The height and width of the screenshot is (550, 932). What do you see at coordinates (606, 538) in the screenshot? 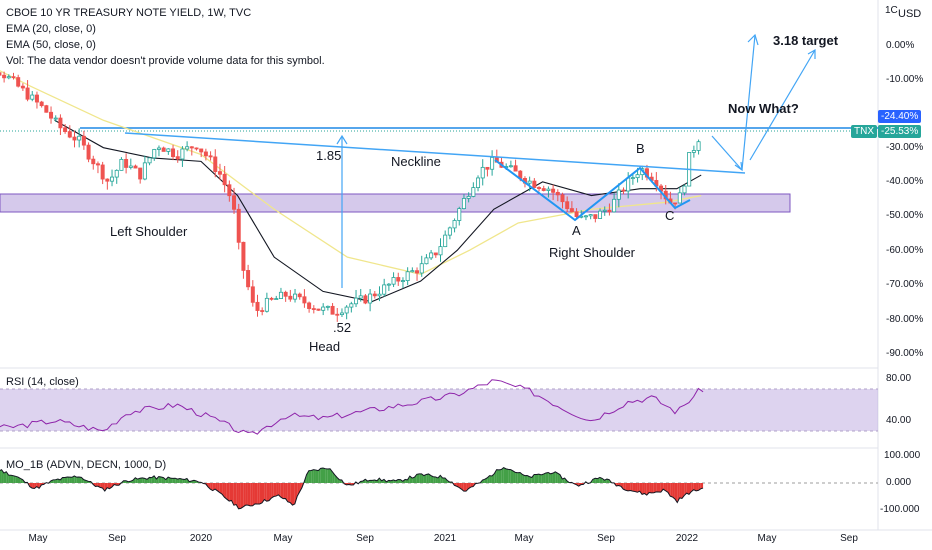
I see `x-label: Sep` at bounding box center [606, 538].